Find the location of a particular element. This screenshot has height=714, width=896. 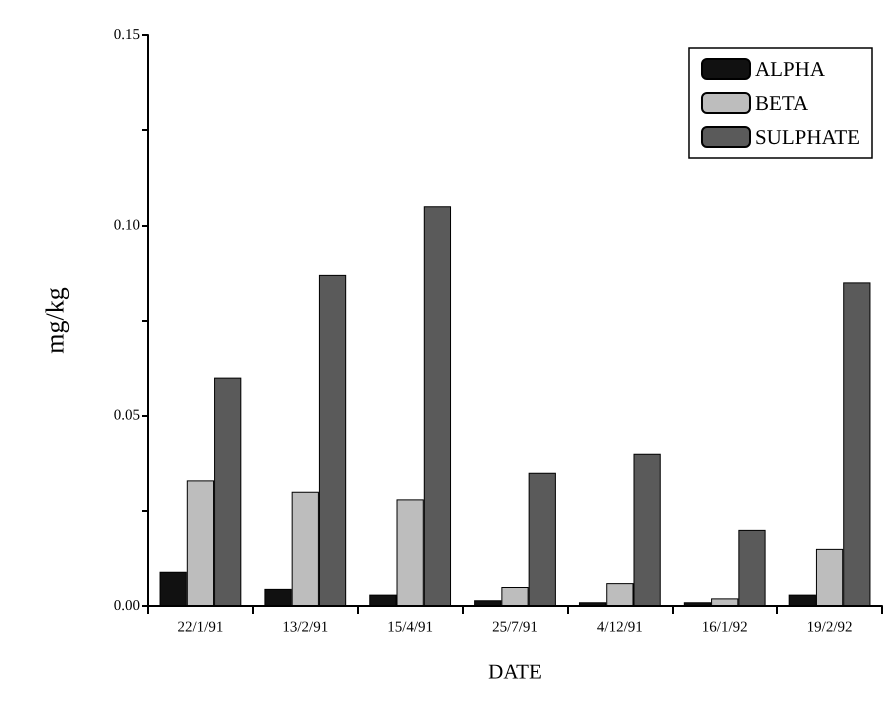

y-tick-label: 0.10 is located at coordinates (127, 225).